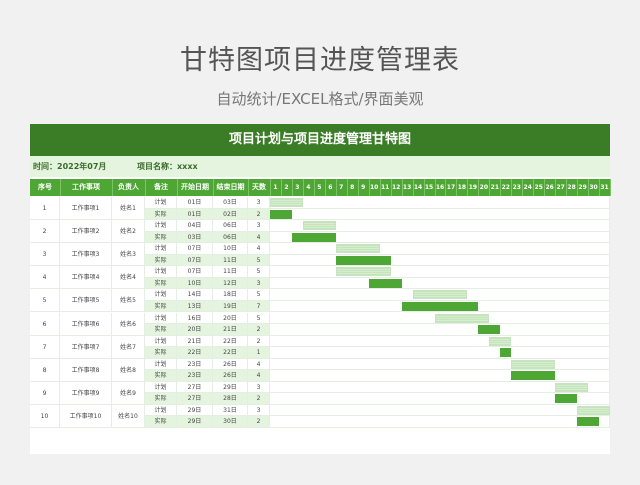 Image resolution: width=640 pixels, height=485 pixels. Describe the element at coordinates (230, 318) in the screenshot. I see `end-date: 20日` at that location.